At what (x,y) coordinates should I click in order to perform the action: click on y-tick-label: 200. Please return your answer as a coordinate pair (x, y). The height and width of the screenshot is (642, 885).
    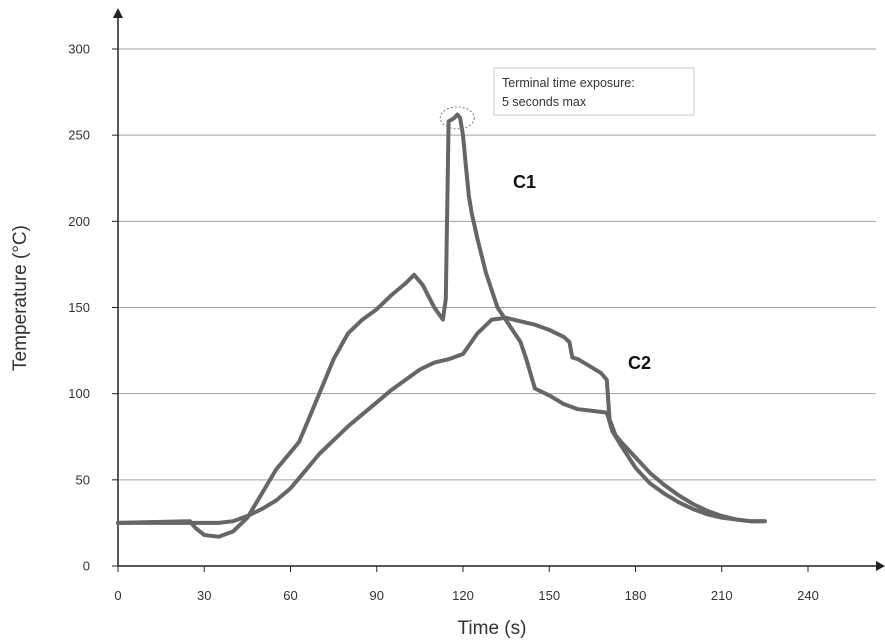
    Looking at the image, I should click on (79, 221).